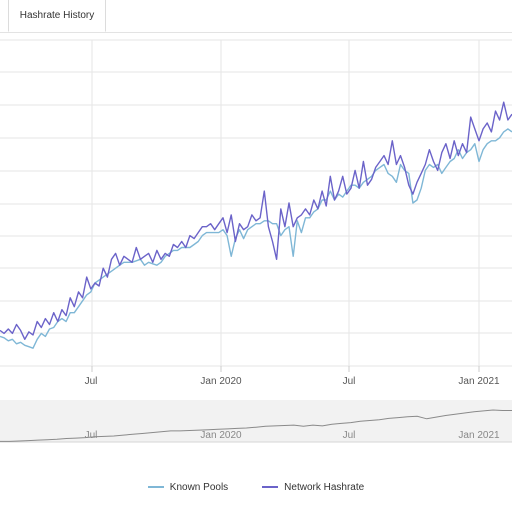  What do you see at coordinates (199, 487) in the screenshot?
I see `legend-label-known-pools: Known Pools` at bounding box center [199, 487].